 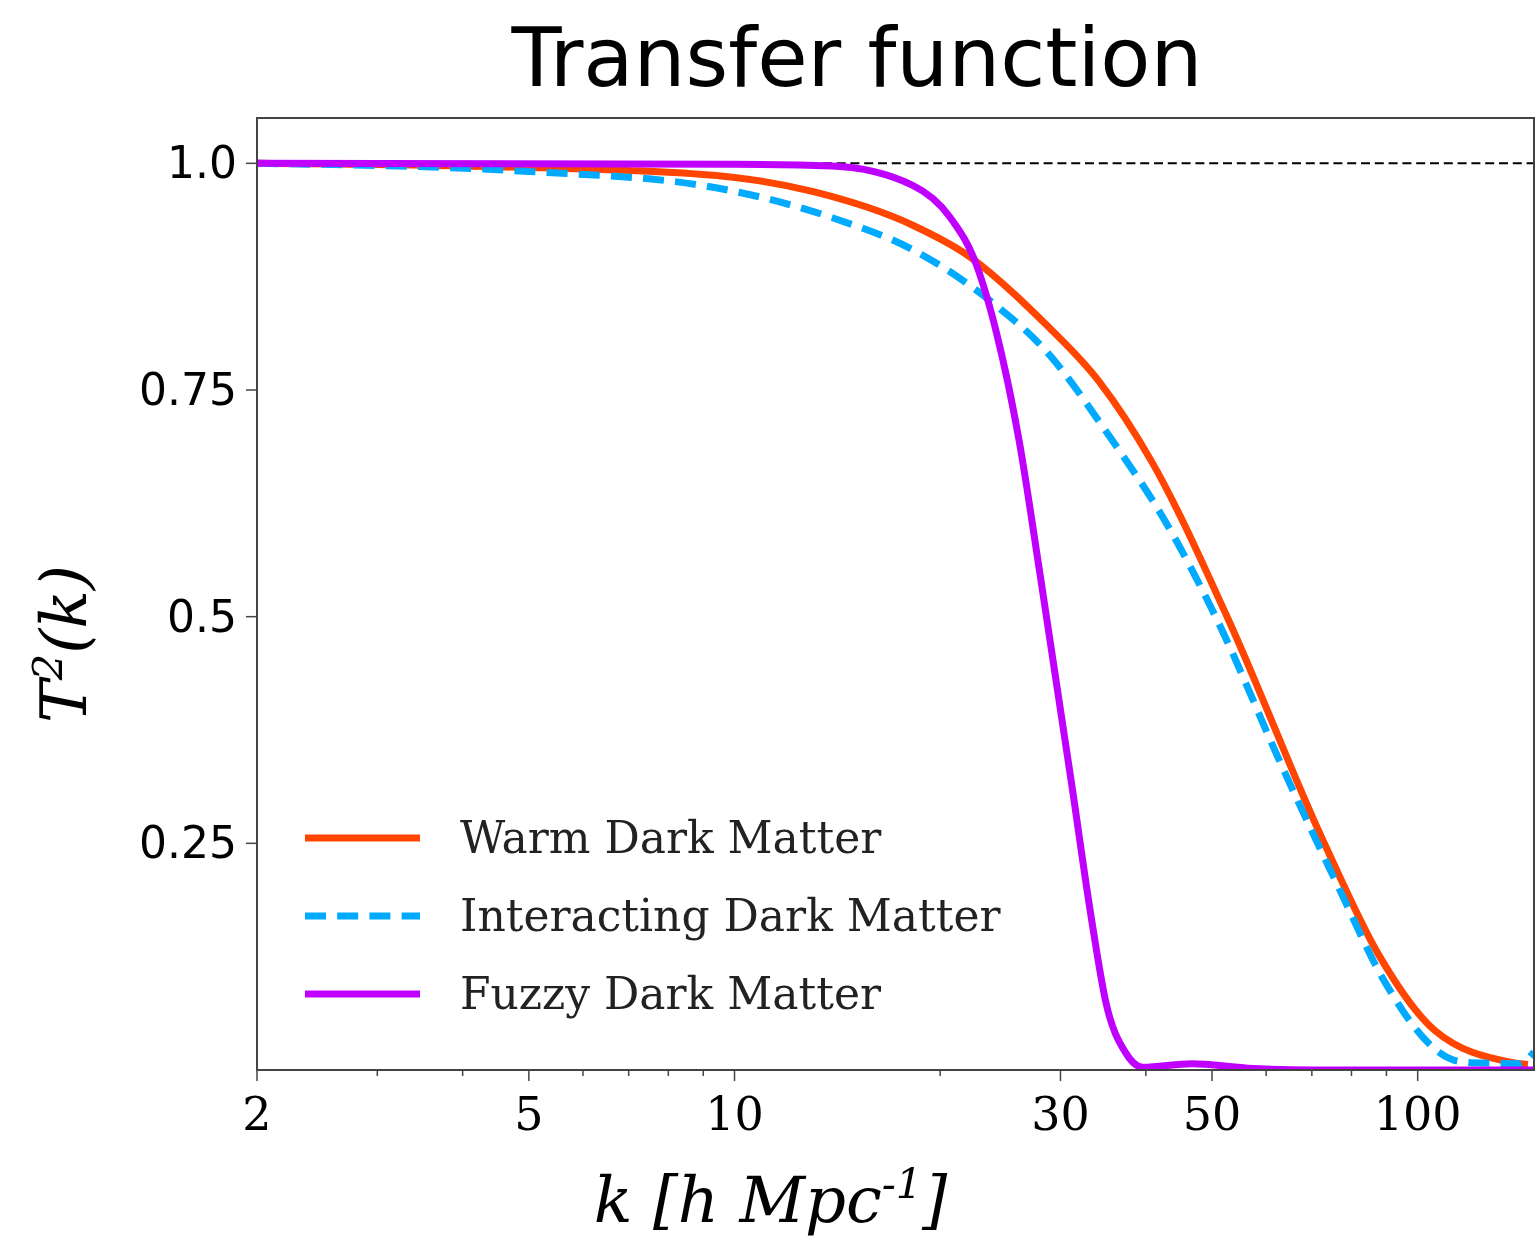 What do you see at coordinates (202, 163) in the screenshot?
I see `y-tick-label: 1.0` at bounding box center [202, 163].